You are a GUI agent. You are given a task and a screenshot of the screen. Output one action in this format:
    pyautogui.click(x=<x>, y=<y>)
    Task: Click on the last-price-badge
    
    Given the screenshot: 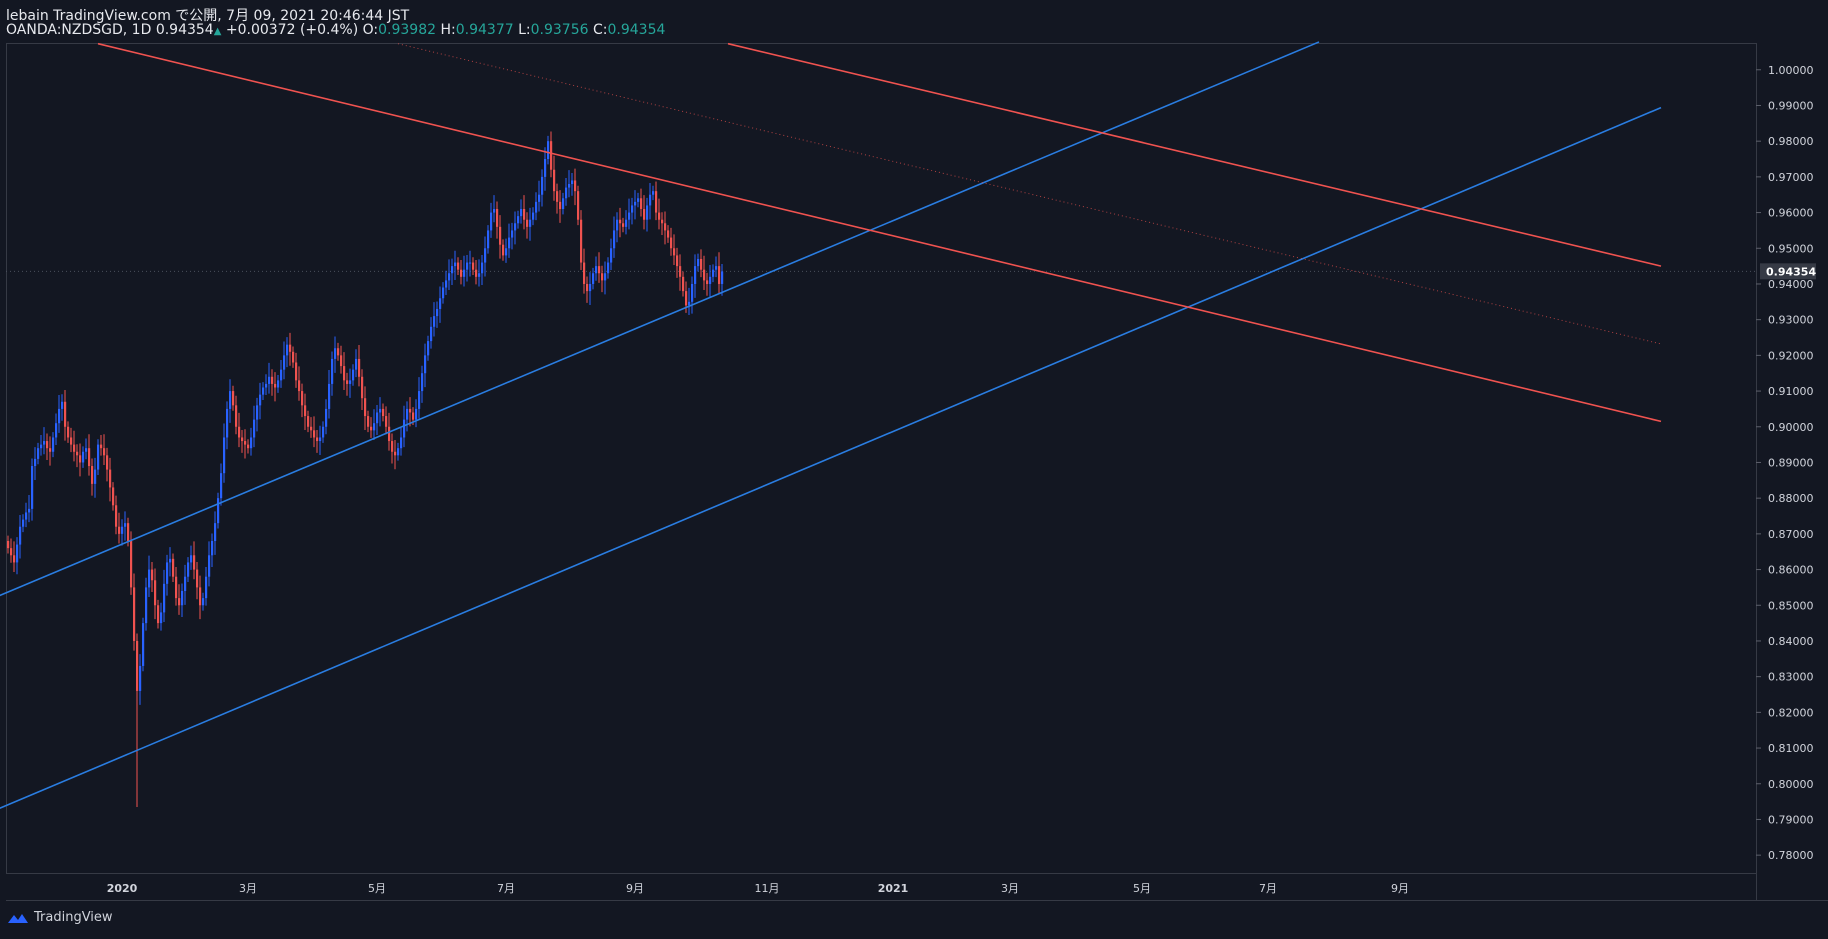 What is the action you would take?
    pyautogui.click(x=1788, y=271)
    